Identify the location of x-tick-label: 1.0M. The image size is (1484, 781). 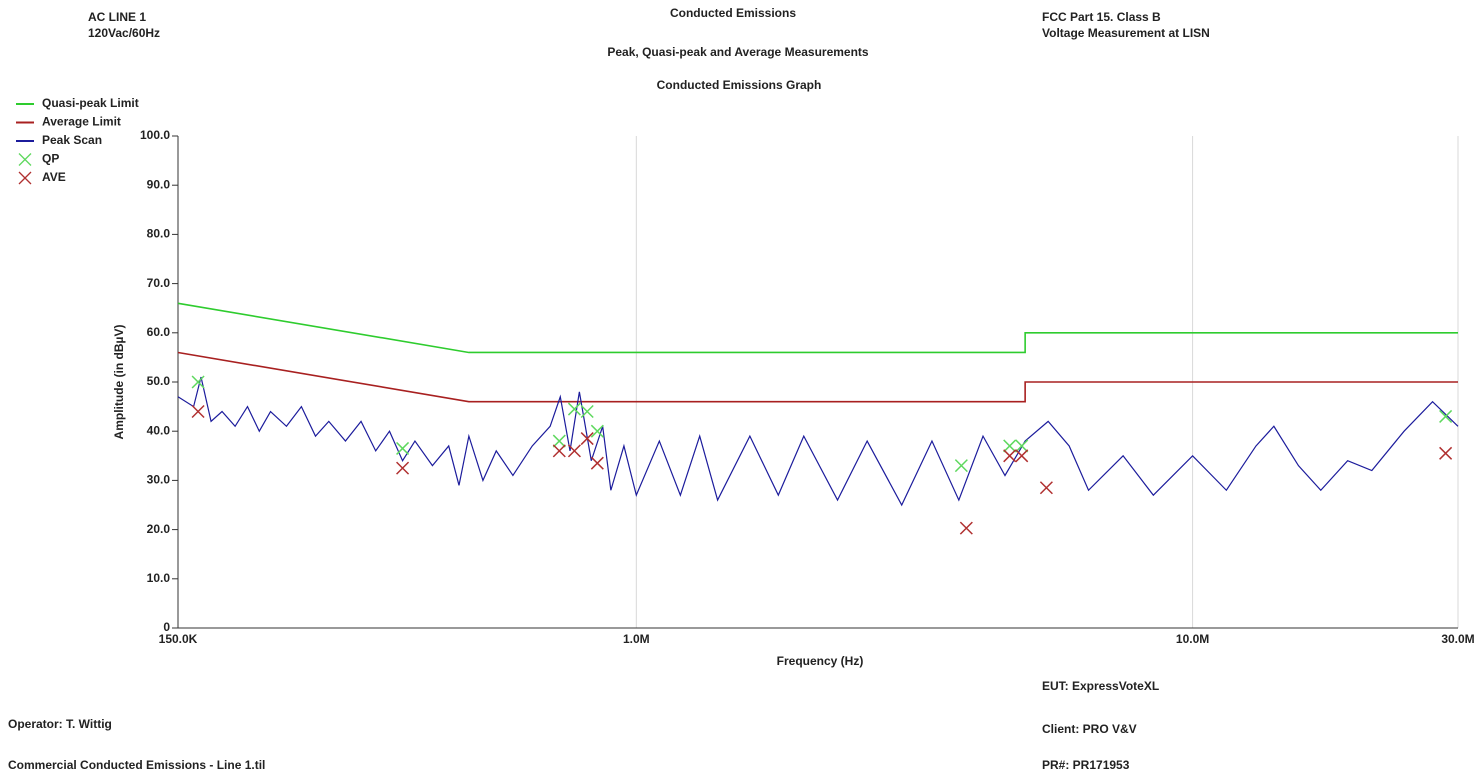
(636, 639).